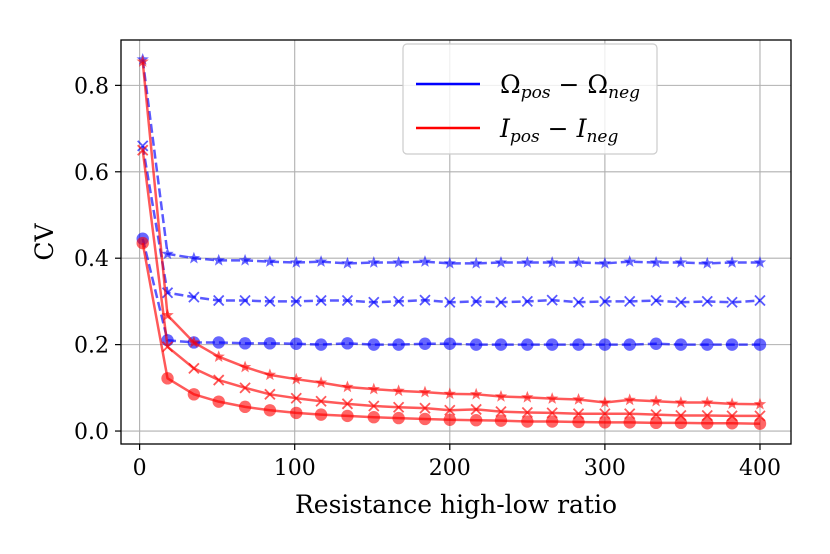 This screenshot has width=830, height=554. Describe the element at coordinates (536, 93) in the screenshot. I see `legend-omega-sub1: pos` at that location.